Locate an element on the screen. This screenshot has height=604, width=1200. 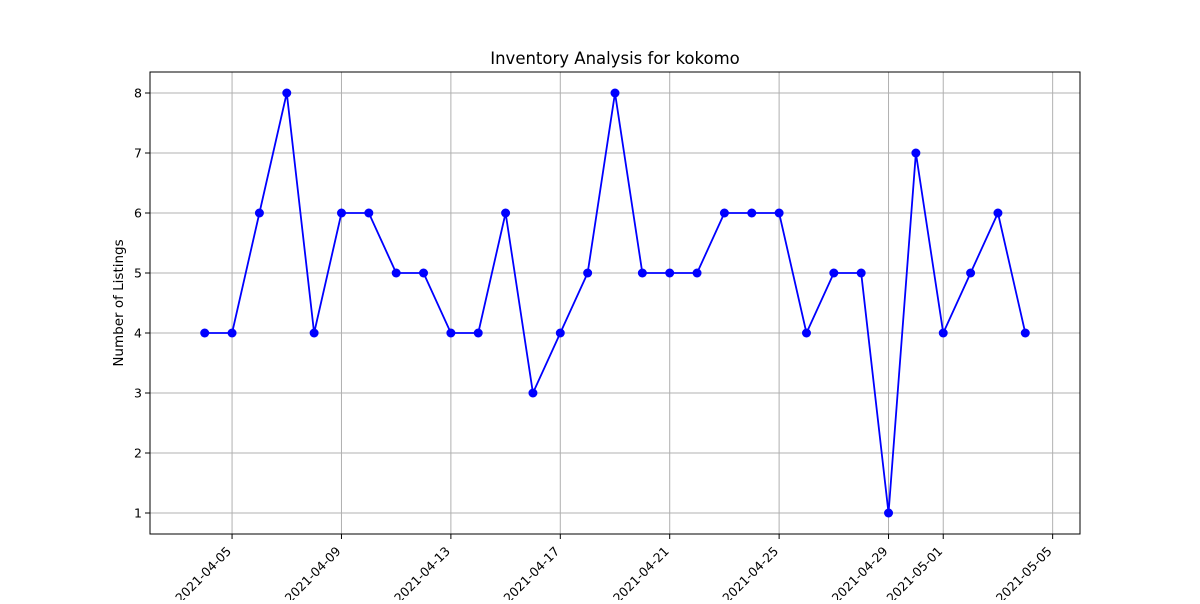
y-tick-label: 6 is located at coordinates (138, 213).